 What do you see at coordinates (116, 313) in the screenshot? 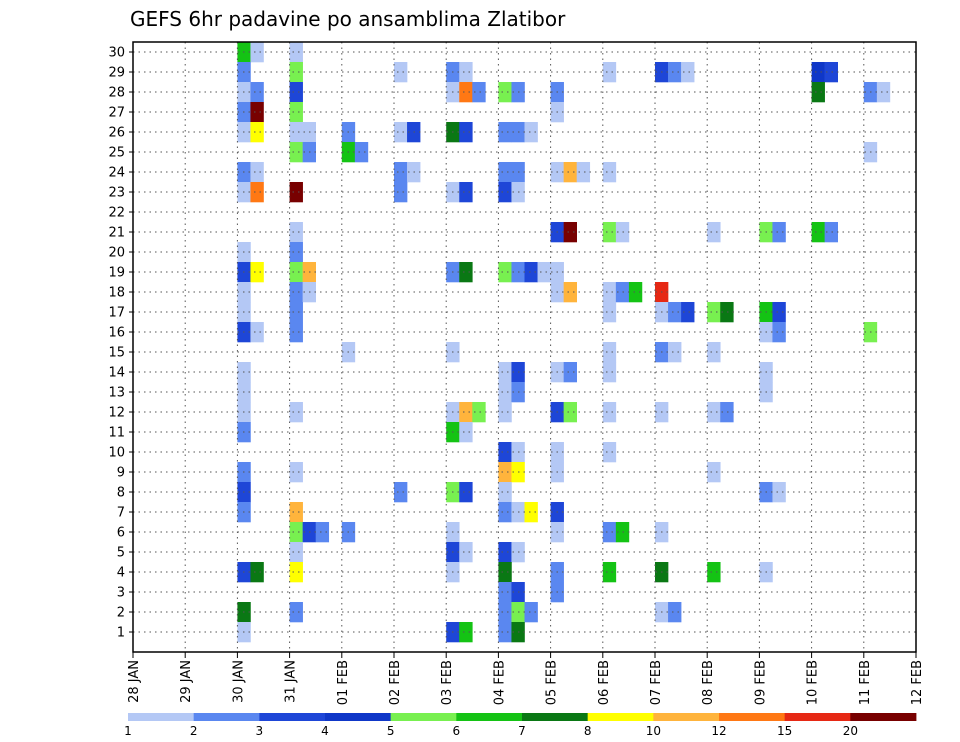
I see `y-tick-label: 17` at bounding box center [116, 313].